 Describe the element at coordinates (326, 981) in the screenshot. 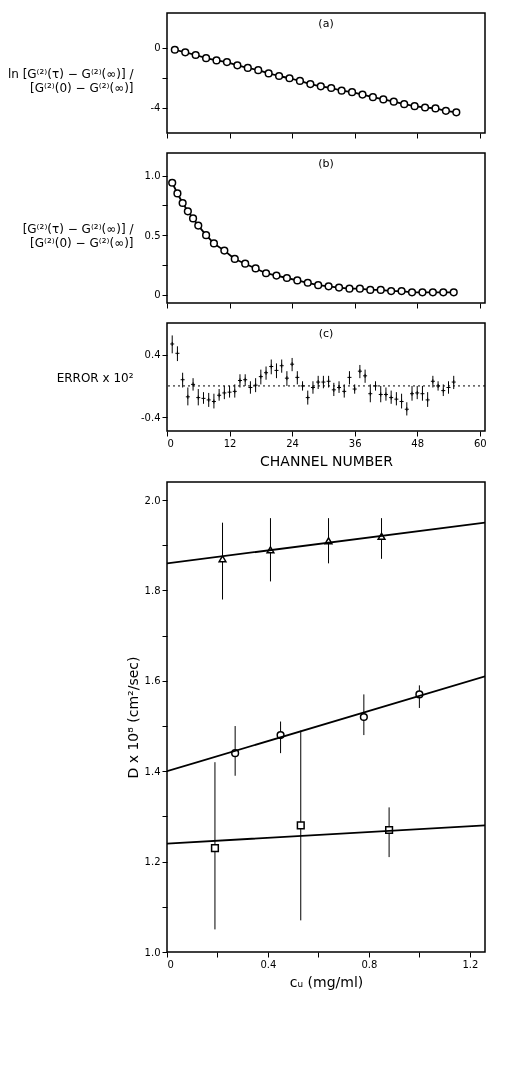

I see `x-axis-title: cᵤ (mg/ml)` at that location.